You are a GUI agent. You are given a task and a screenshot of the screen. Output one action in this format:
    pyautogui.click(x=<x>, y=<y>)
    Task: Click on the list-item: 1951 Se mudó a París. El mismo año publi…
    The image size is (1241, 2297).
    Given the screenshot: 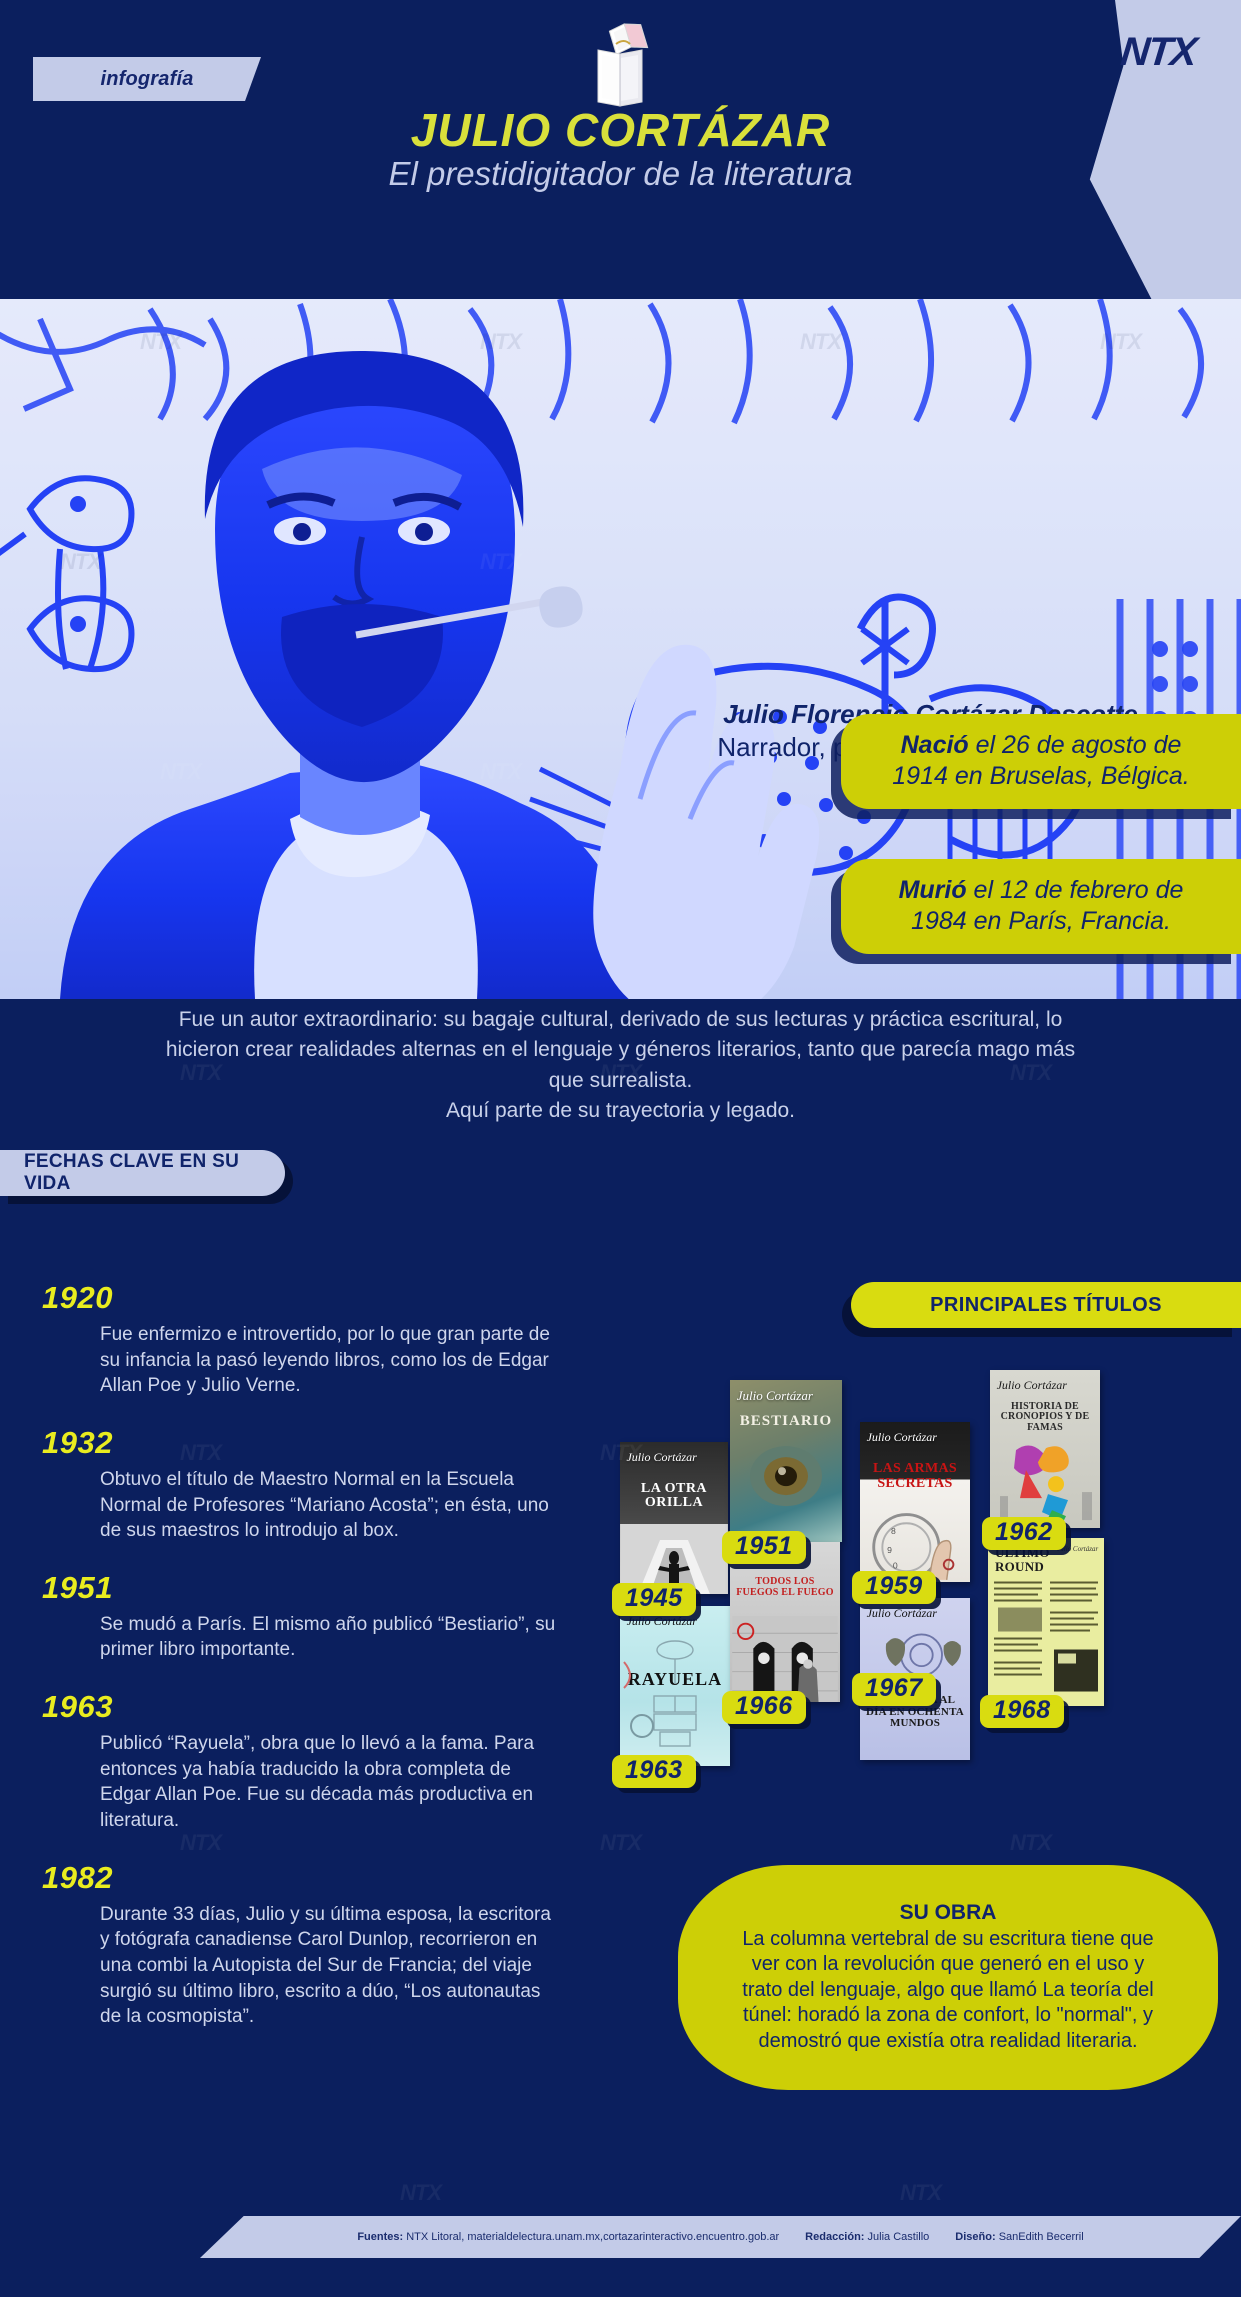 What is the action you would take?
    pyautogui.click(x=300, y=1616)
    